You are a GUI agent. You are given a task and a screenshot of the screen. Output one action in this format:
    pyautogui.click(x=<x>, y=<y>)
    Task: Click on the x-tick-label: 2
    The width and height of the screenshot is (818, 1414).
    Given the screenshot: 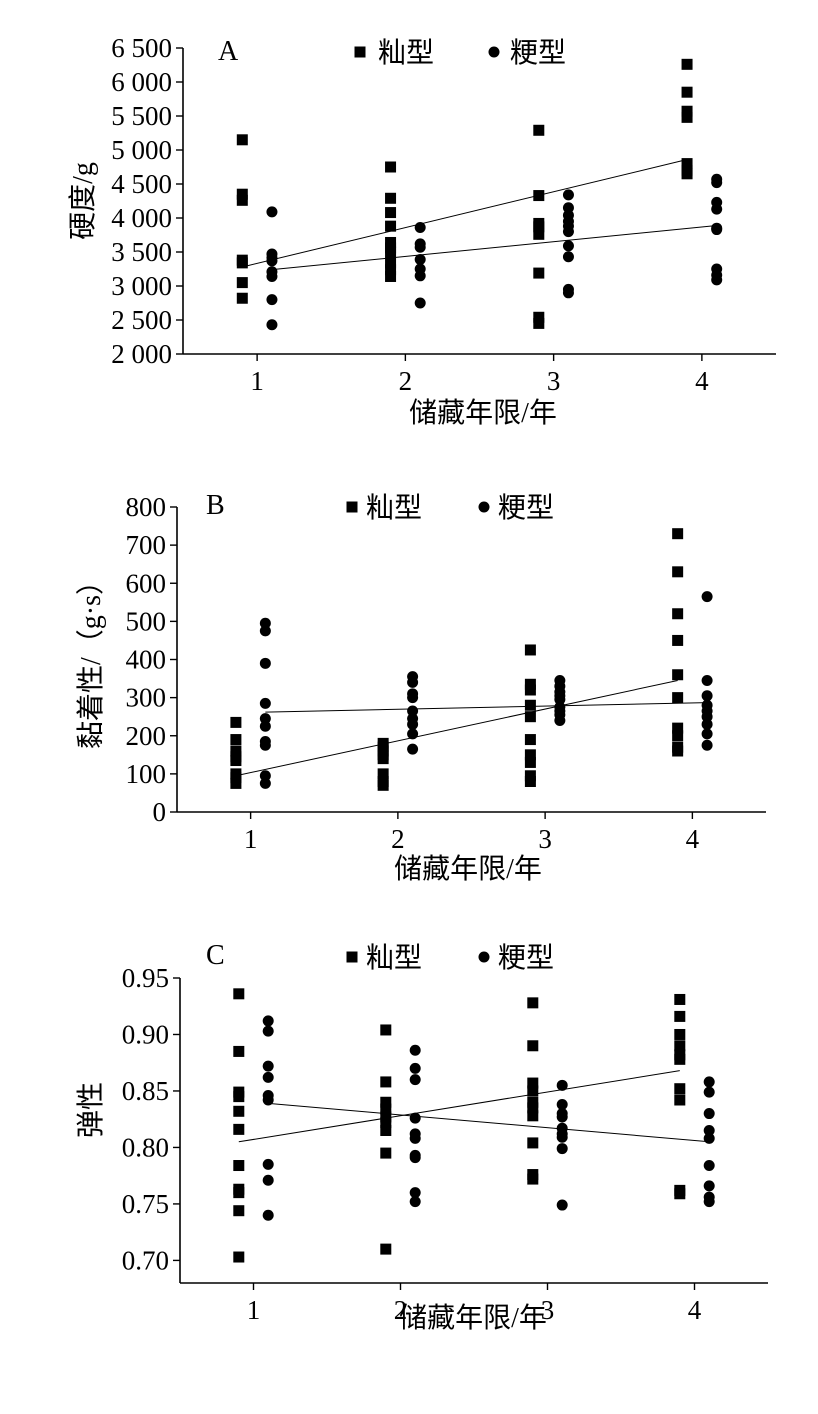 What is the action you would take?
    pyautogui.click(x=401, y=1310)
    